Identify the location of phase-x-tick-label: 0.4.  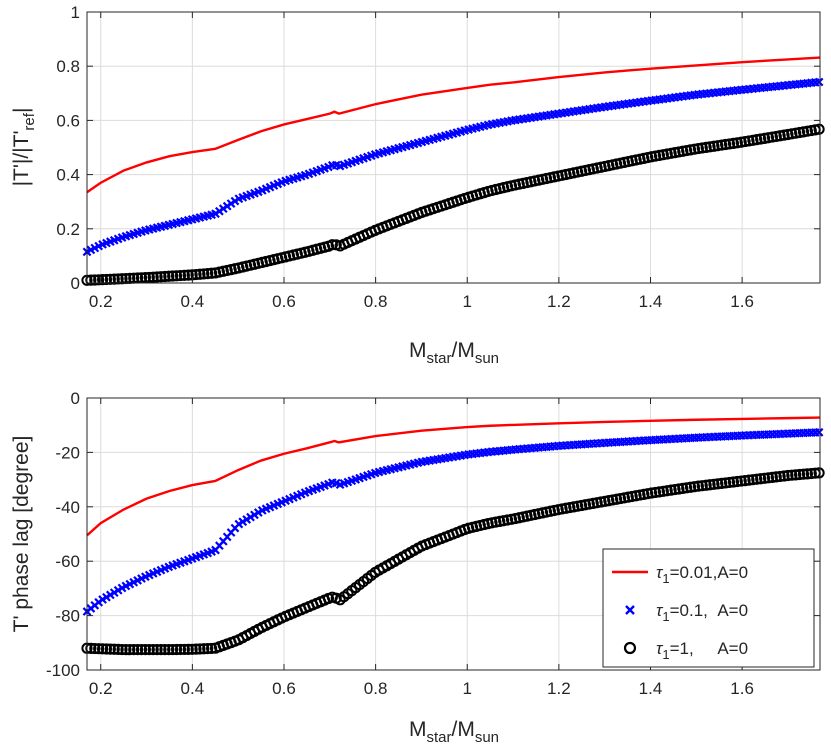
(193, 688).